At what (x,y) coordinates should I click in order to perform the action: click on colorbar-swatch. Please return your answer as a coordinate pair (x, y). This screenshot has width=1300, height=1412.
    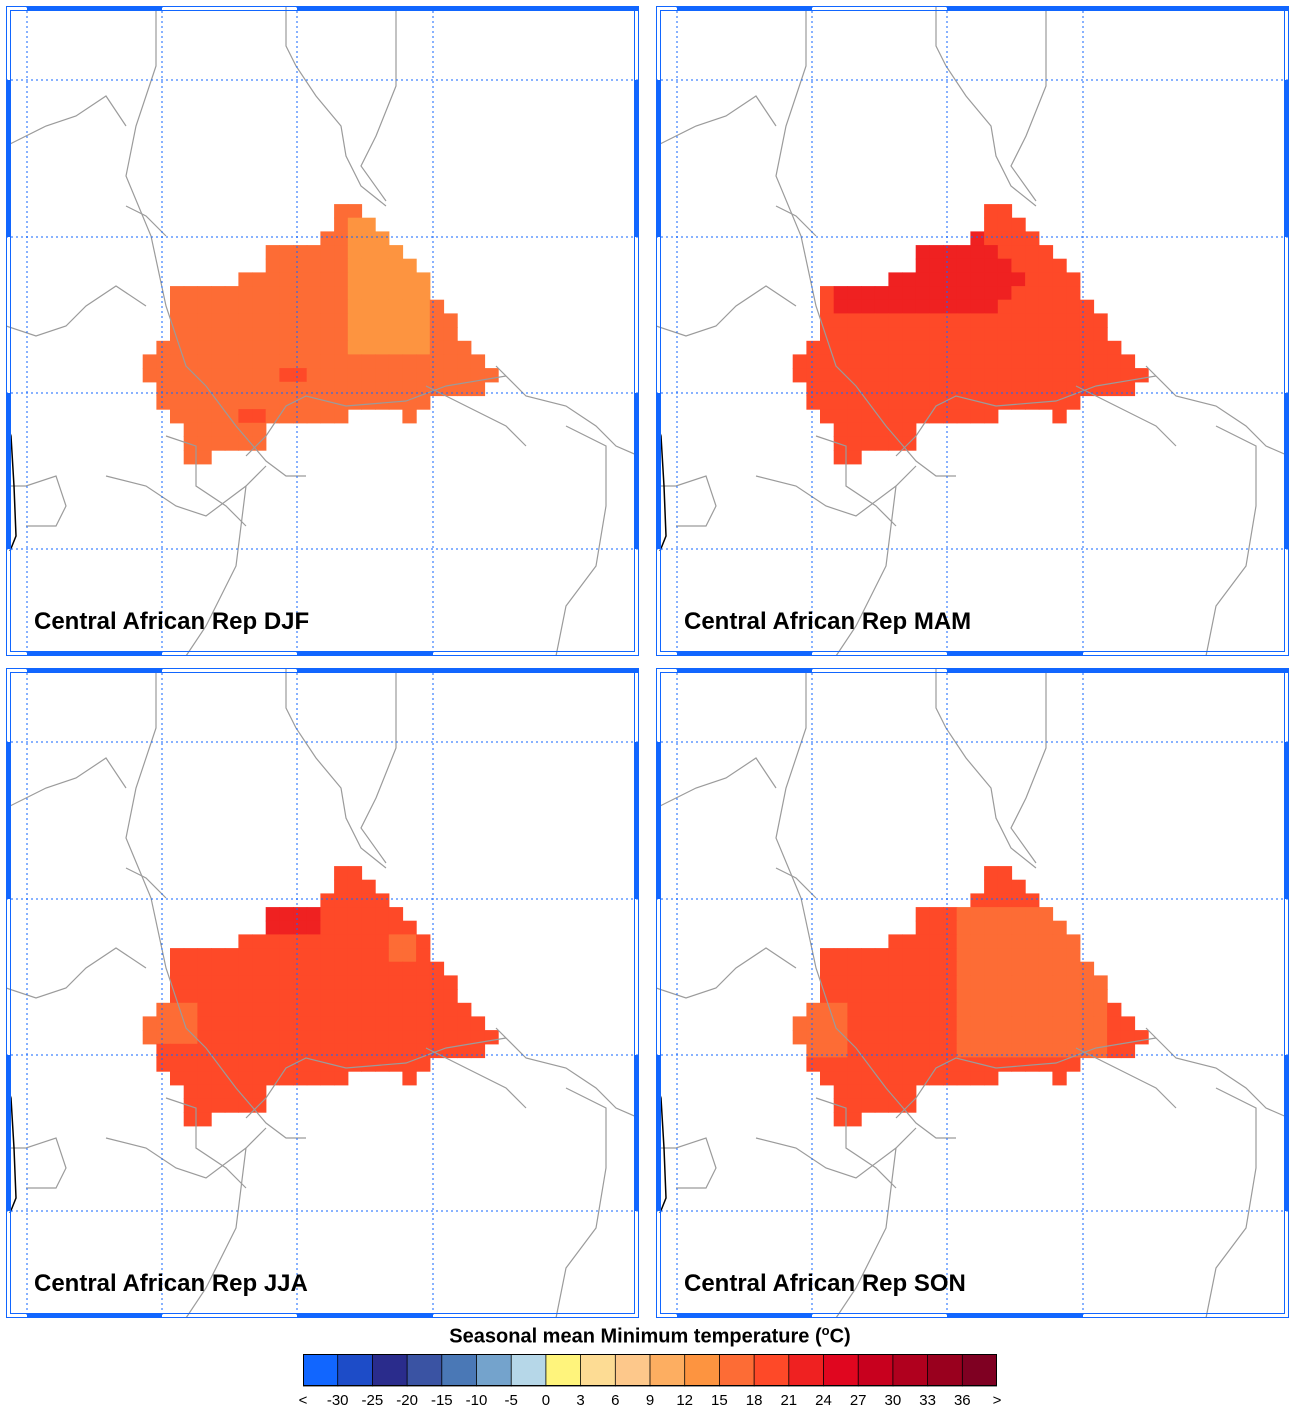
    Looking at the image, I should click on (945, 1370).